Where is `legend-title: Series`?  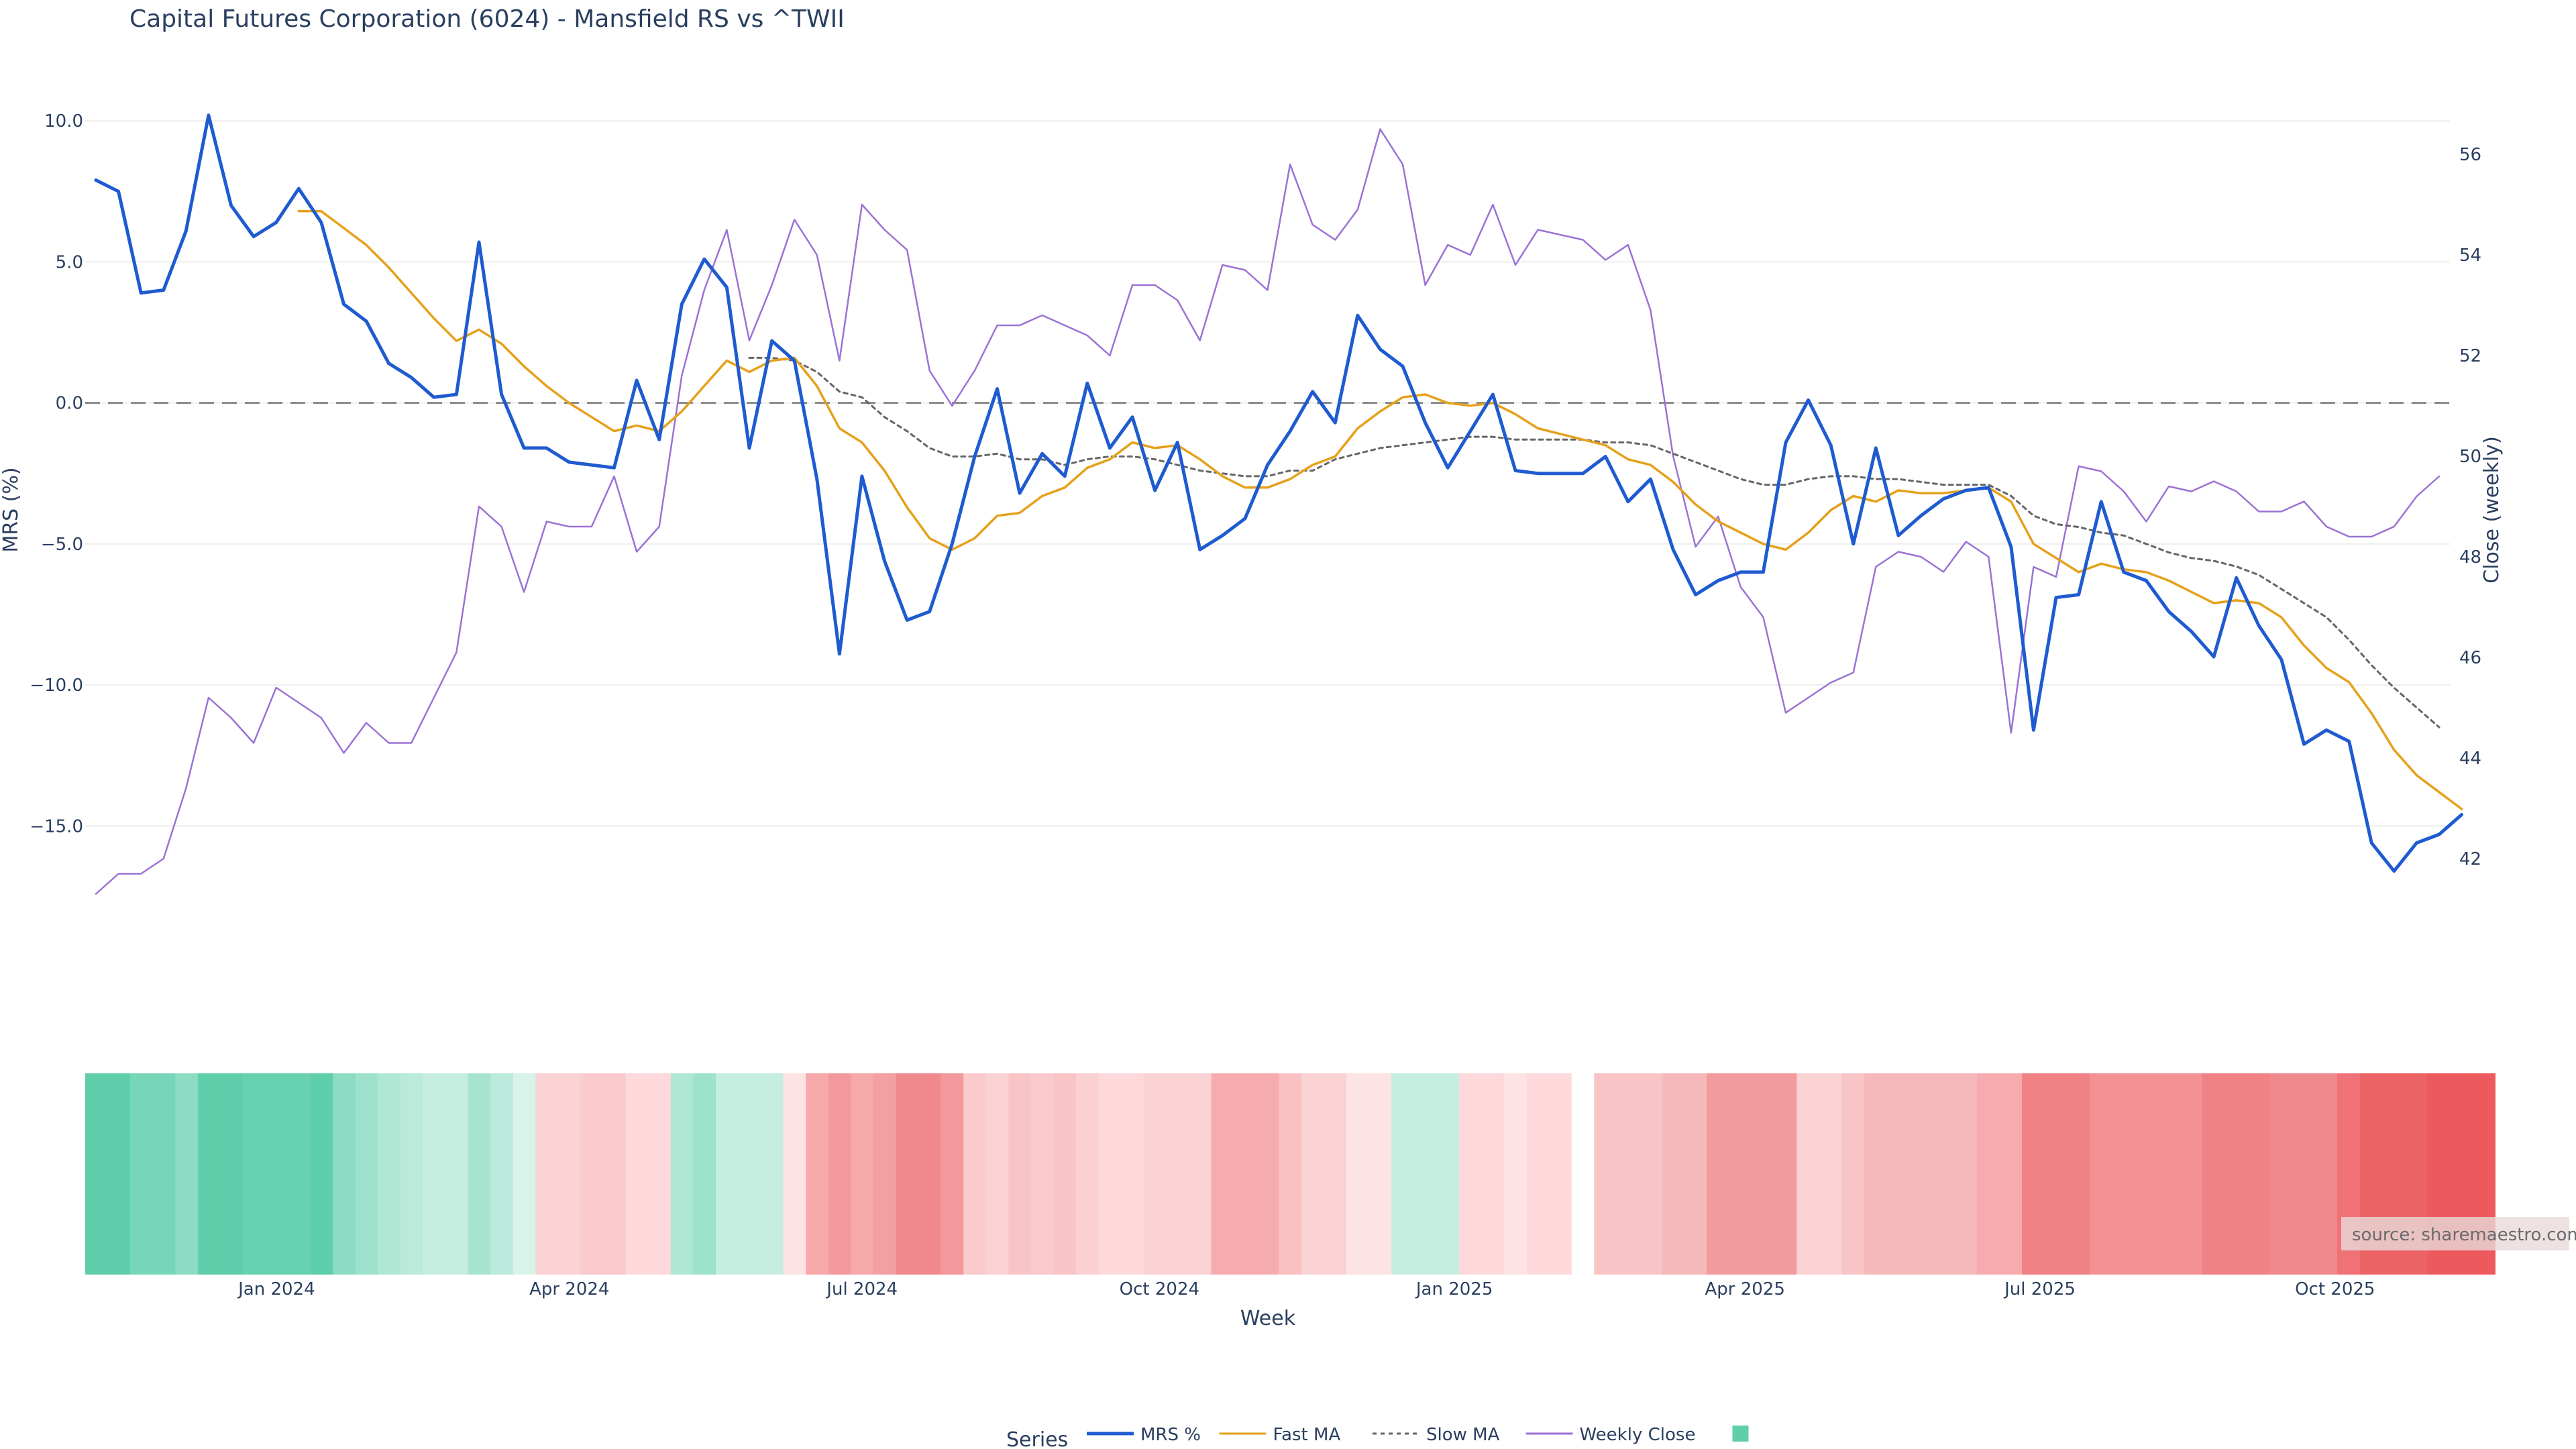 legend-title: Series is located at coordinates (1037, 1438).